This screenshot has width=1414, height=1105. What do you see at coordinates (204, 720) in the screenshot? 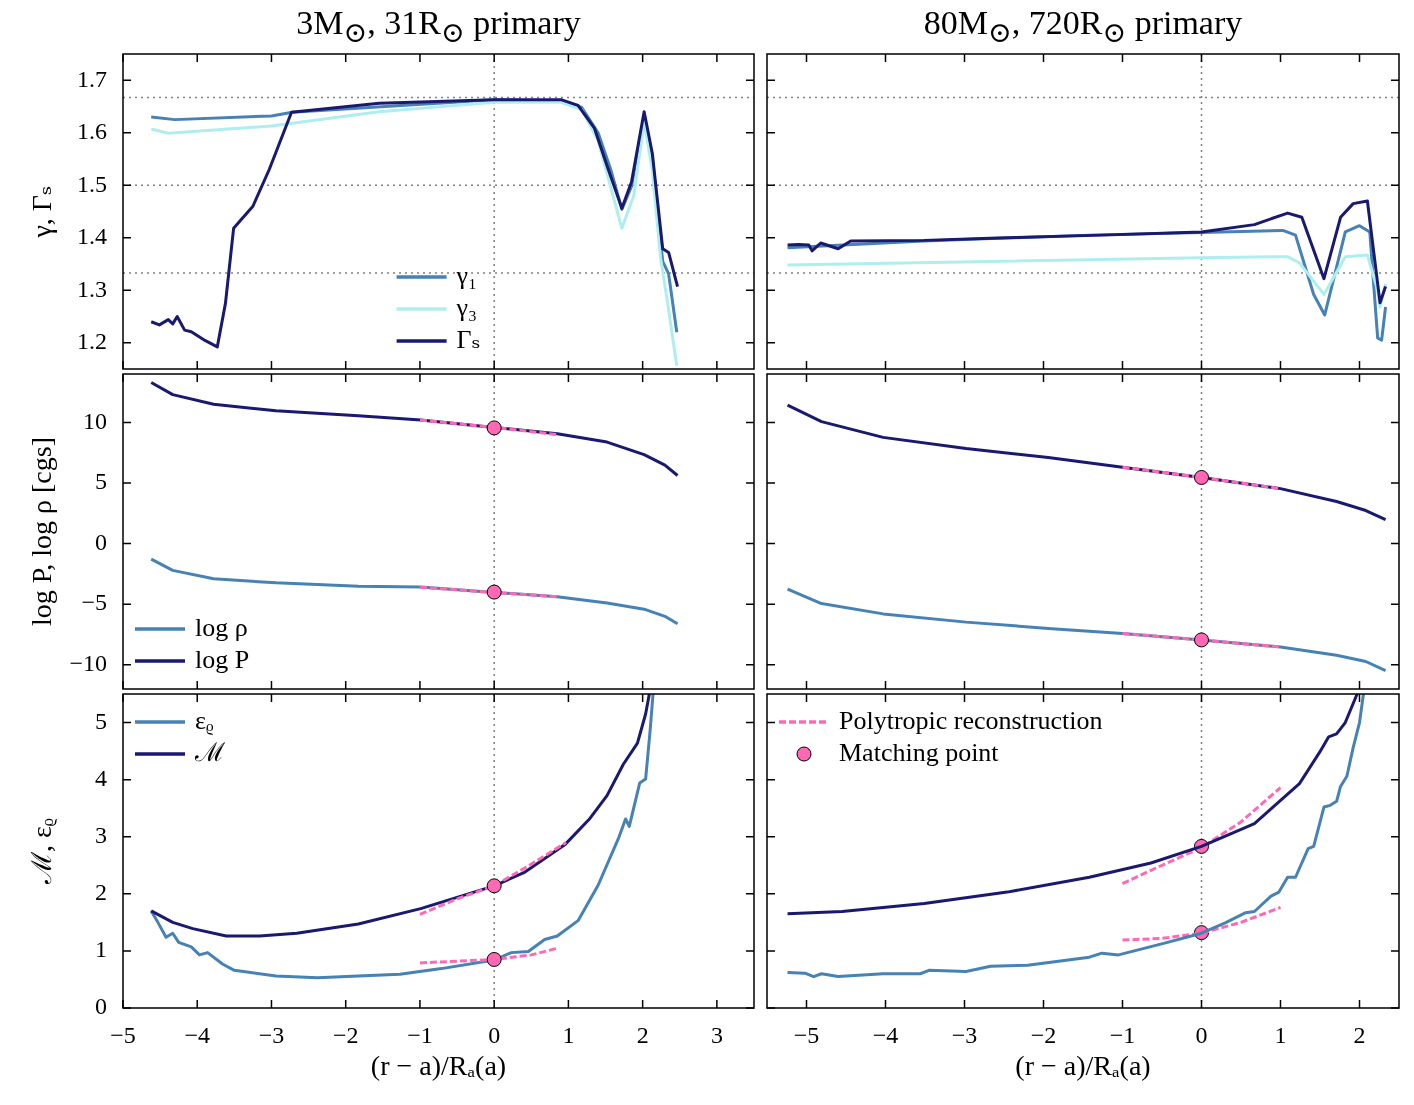
I see `legend-label: εᵨ` at bounding box center [204, 720].